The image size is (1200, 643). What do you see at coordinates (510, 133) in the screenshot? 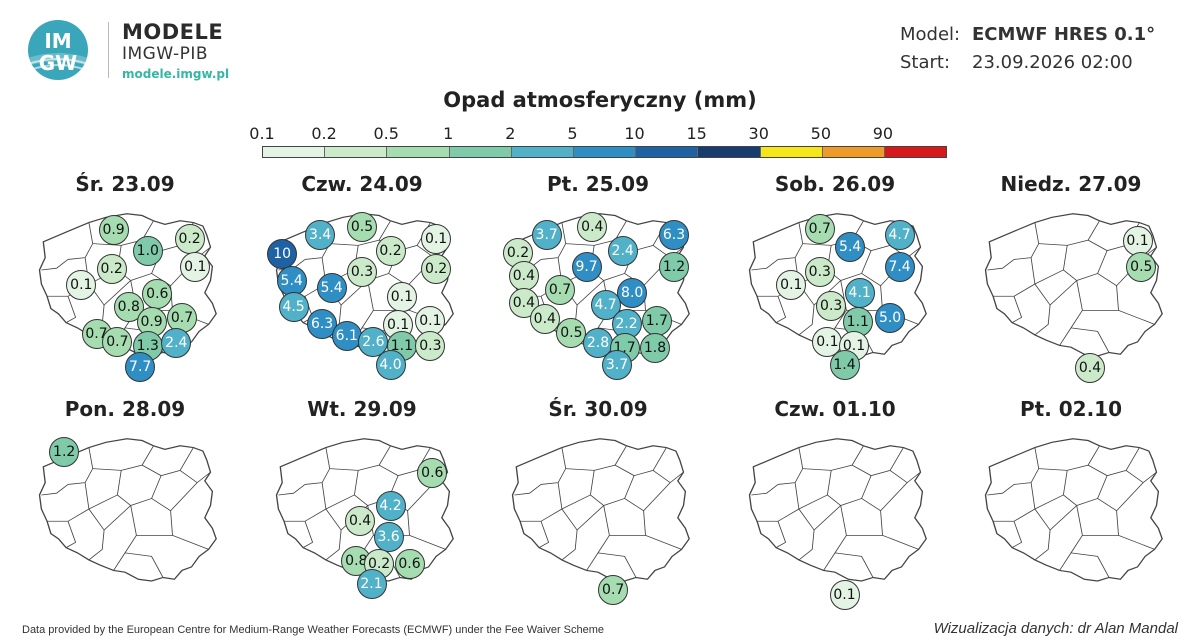
I see `colorbar-tick-label: 2` at bounding box center [510, 133].